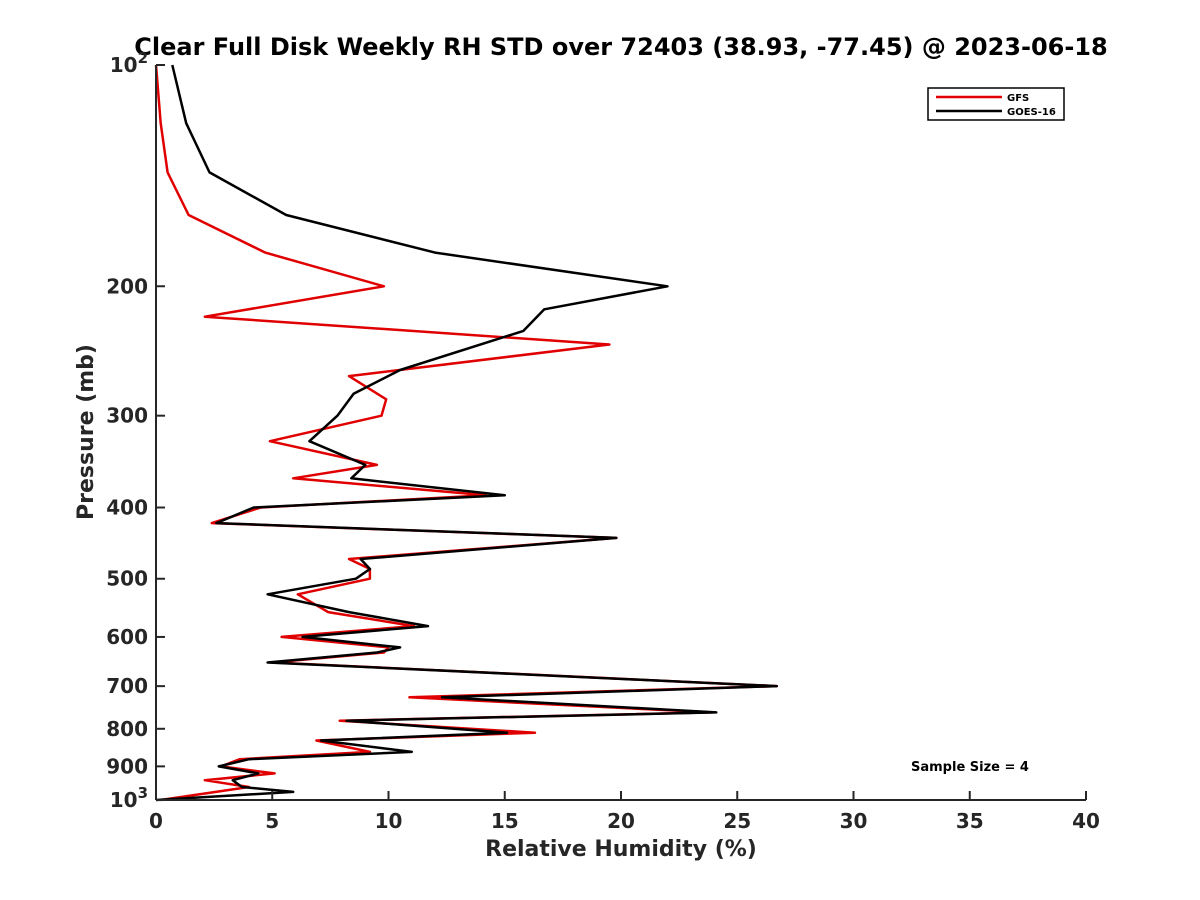 The height and width of the screenshot is (900, 1200). I want to click on y-tick-label: 900, so click(127, 766).